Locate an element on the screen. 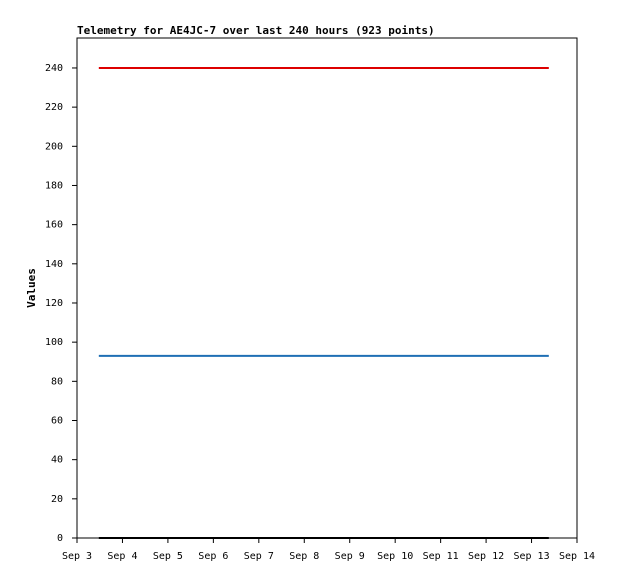 The width and height of the screenshot is (618, 579). y-tick-label: 40 is located at coordinates (57, 460).